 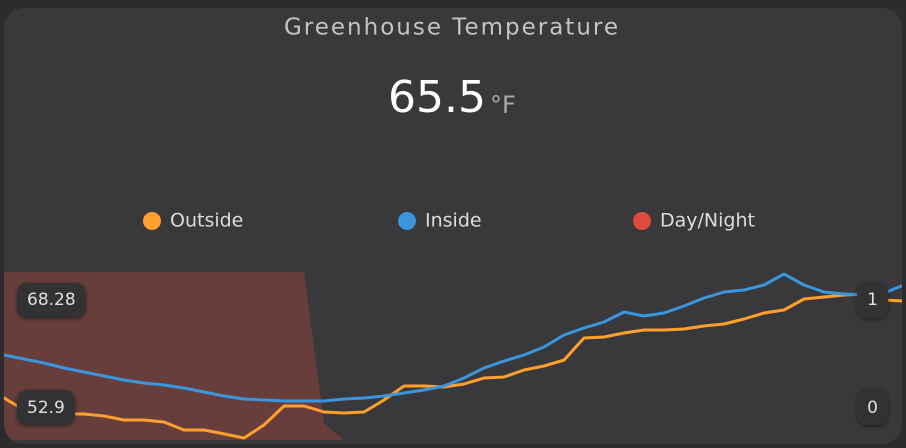 I want to click on legend-label: Inside, so click(x=453, y=221).